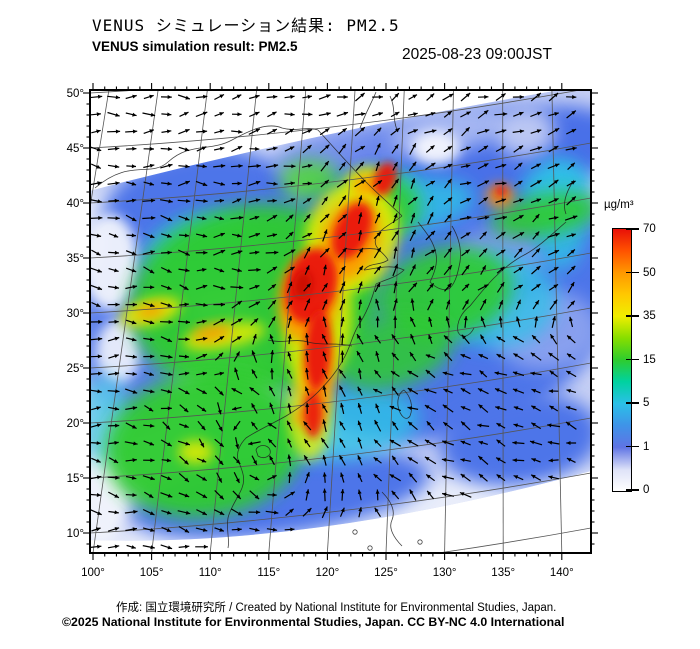  What do you see at coordinates (75, 259) in the screenshot?
I see `lat-tick-label: 35°` at bounding box center [75, 259].